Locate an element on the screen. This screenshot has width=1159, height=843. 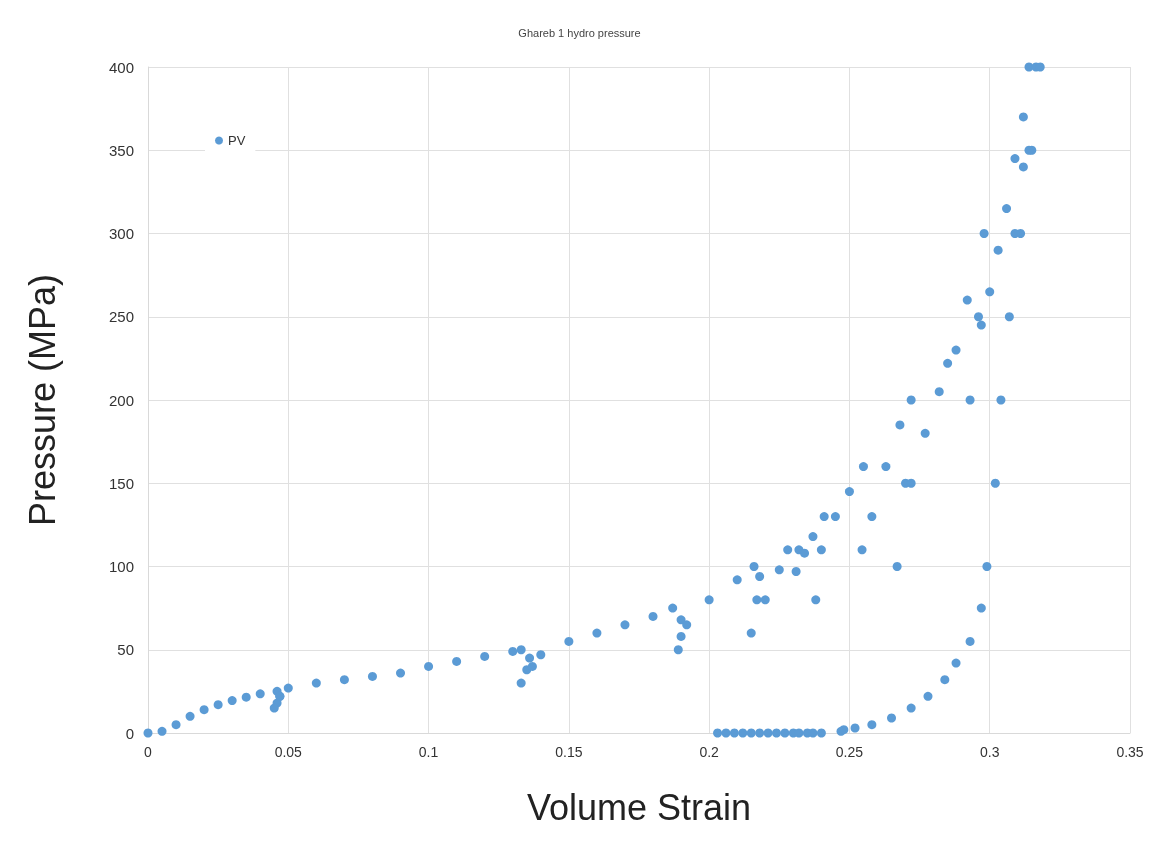
x-tick-label: 0.25 is located at coordinates (849, 752).